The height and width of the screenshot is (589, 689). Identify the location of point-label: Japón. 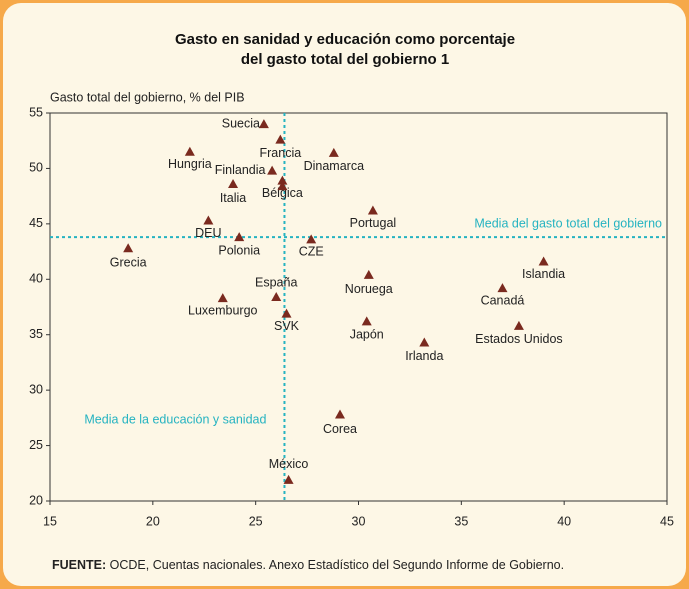
(367, 335).